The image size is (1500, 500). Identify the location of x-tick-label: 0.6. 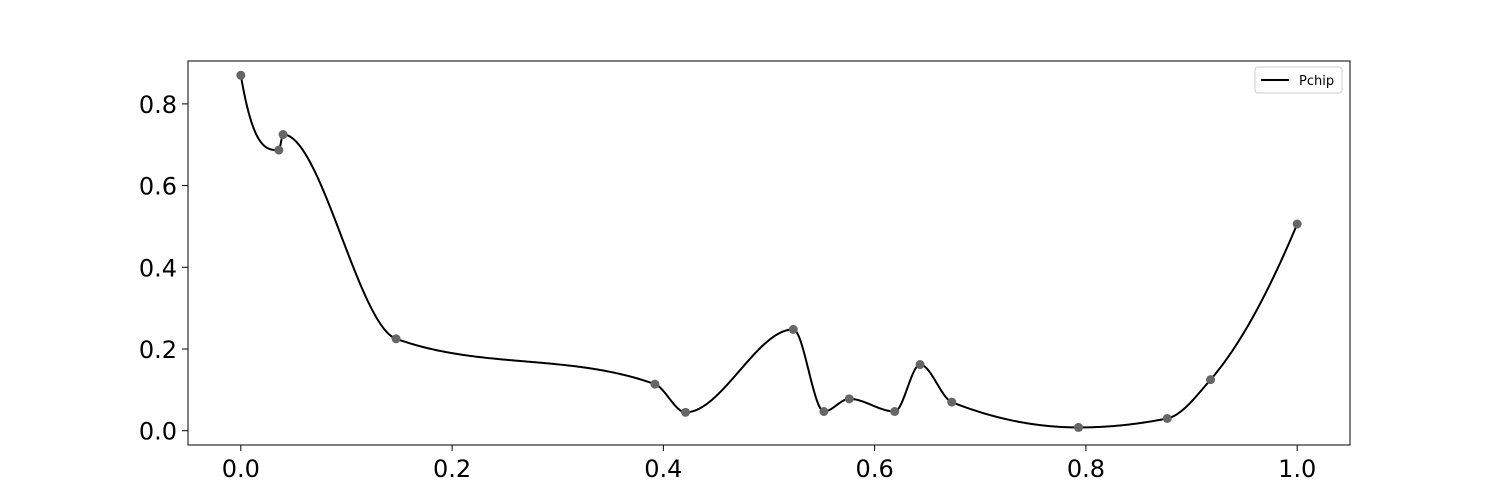
(875, 469).